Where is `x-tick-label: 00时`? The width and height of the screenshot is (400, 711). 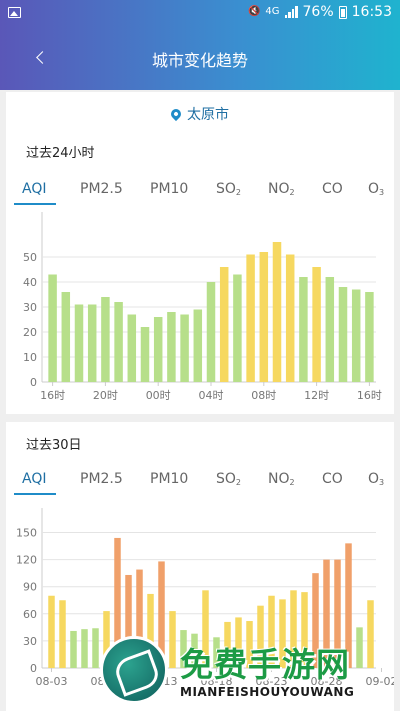 x-tick-label: 00时 is located at coordinates (158, 395).